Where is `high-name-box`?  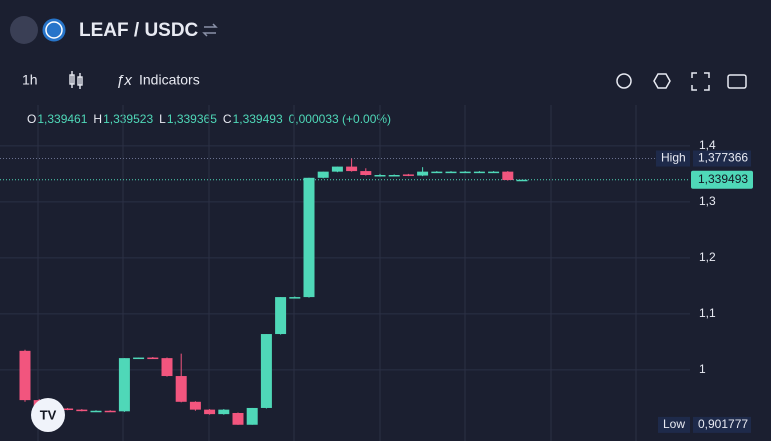
high-name-box is located at coordinates (673, 158).